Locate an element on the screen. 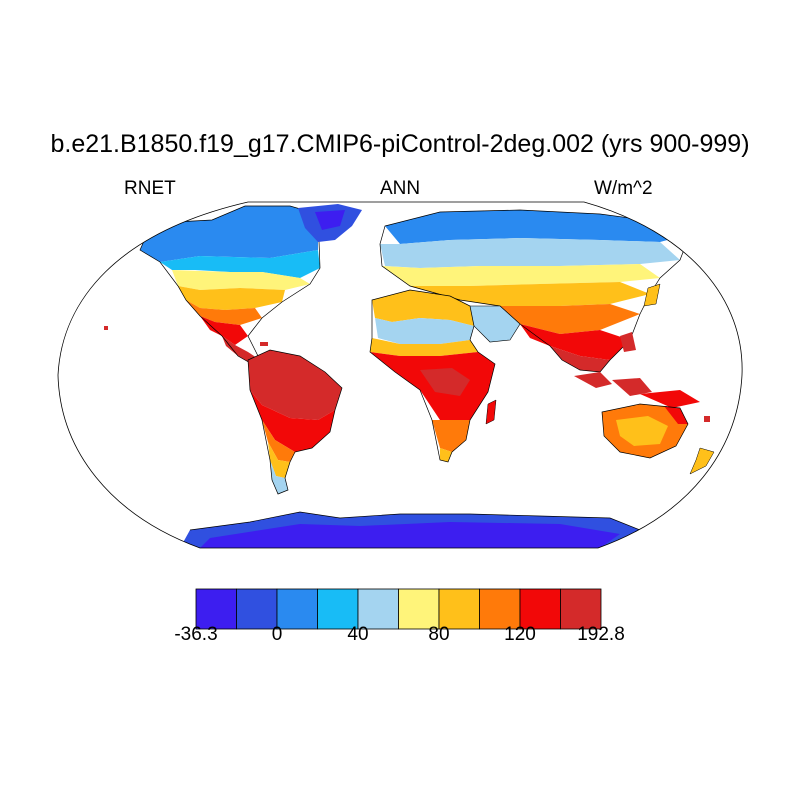  colorbar-tick-label: -36.3 is located at coordinates (196, 634).